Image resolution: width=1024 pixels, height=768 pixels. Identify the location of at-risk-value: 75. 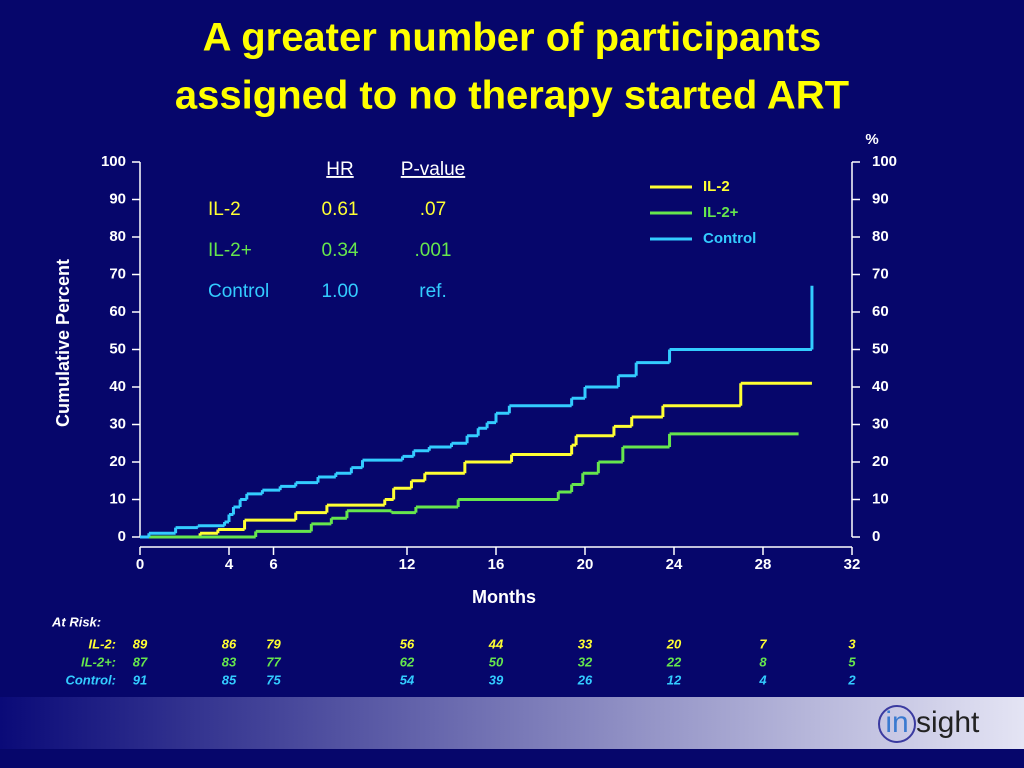
(273, 679).